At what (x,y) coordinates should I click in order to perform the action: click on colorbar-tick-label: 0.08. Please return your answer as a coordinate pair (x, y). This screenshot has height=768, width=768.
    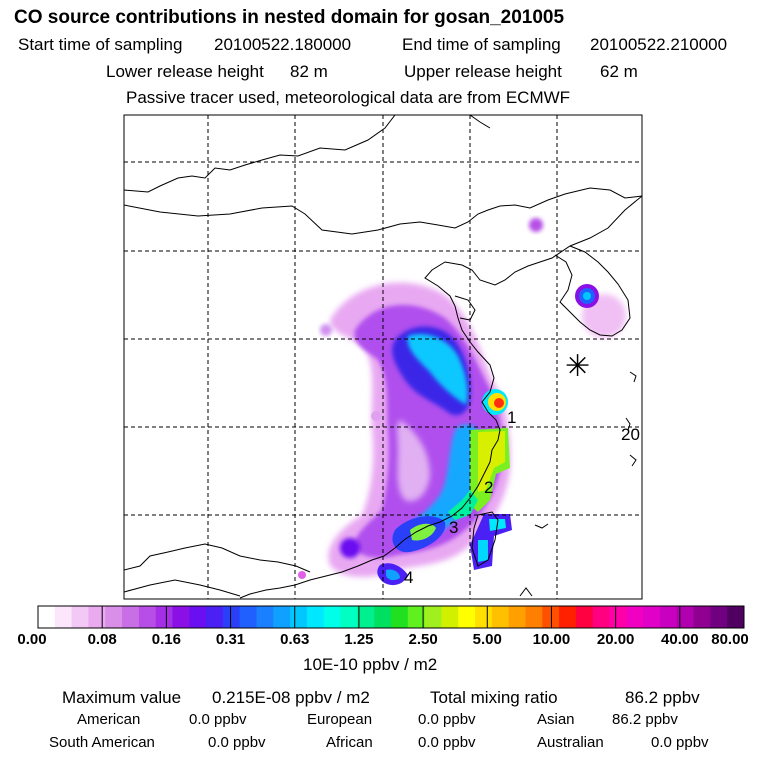
    Looking at the image, I should click on (102, 639).